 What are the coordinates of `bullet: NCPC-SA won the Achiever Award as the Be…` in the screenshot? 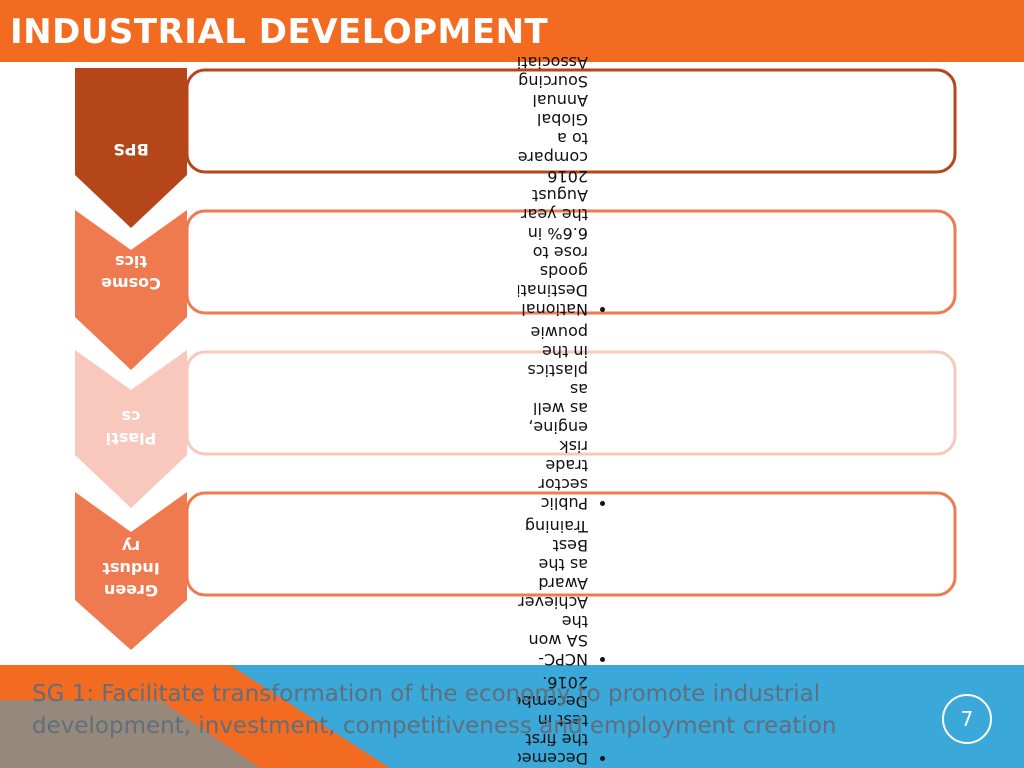 It's located at (553, 593).